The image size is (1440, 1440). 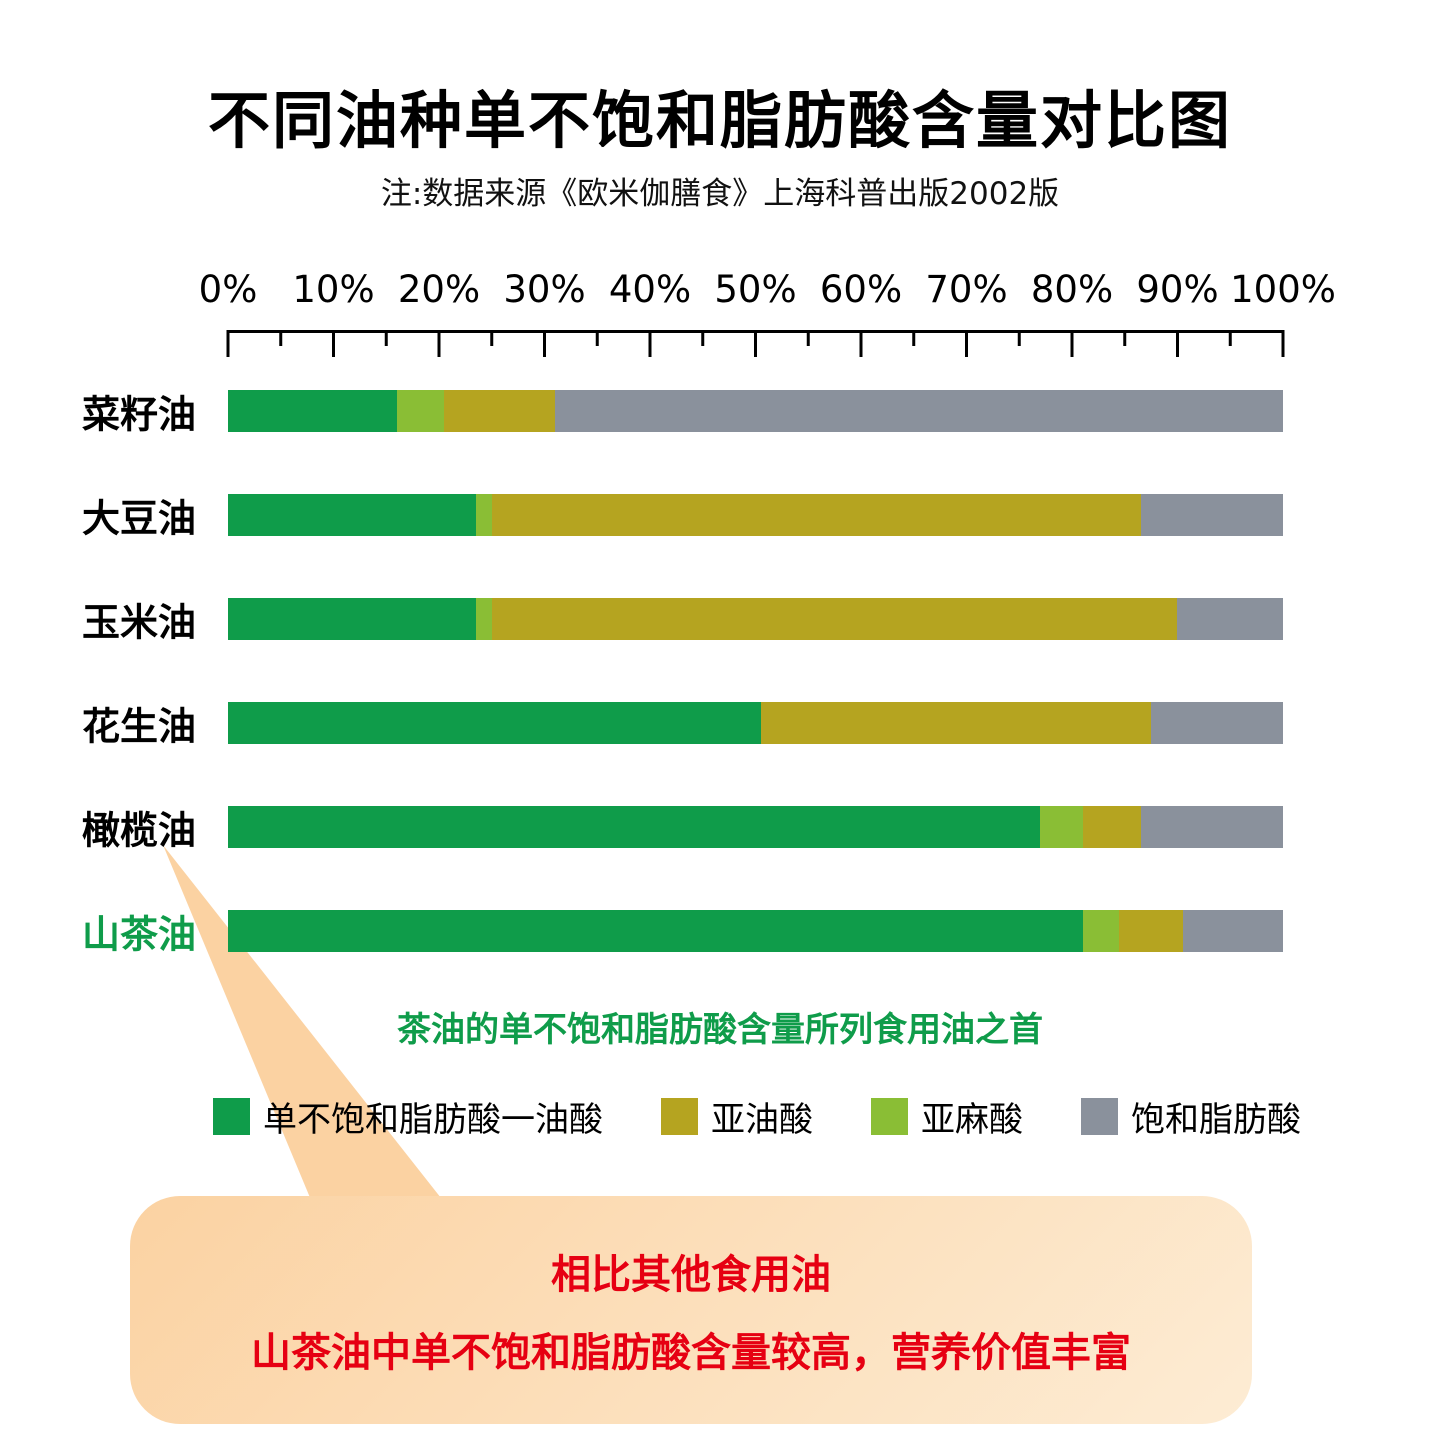 I want to click on callout-line-1: 相比其他食用油, so click(x=691, y=1275).